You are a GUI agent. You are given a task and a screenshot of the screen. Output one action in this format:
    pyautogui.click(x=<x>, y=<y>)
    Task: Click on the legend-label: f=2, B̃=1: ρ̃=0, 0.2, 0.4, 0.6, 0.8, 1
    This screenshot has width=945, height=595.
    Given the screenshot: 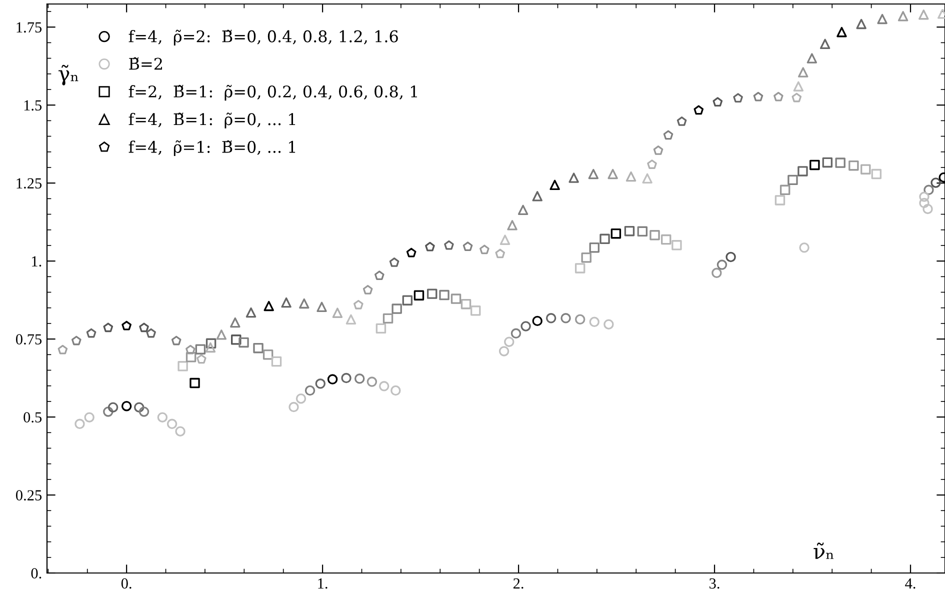 What is the action you would take?
    pyautogui.click(x=272, y=92)
    